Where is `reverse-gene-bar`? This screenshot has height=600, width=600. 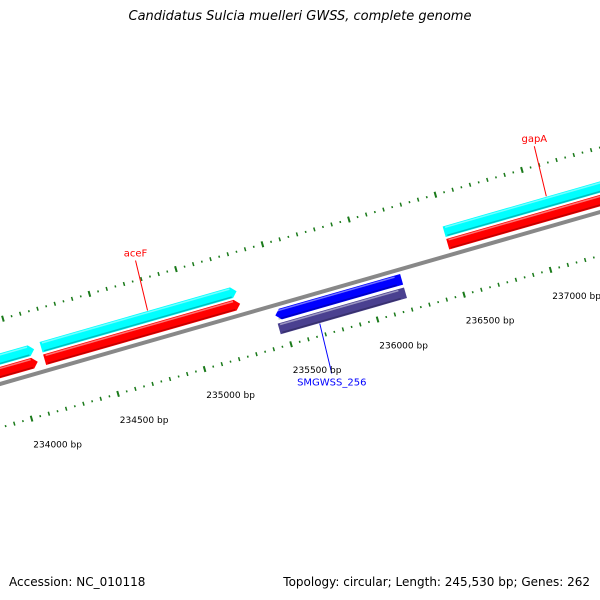 reverse-gene-bar is located at coordinates (342, 311).